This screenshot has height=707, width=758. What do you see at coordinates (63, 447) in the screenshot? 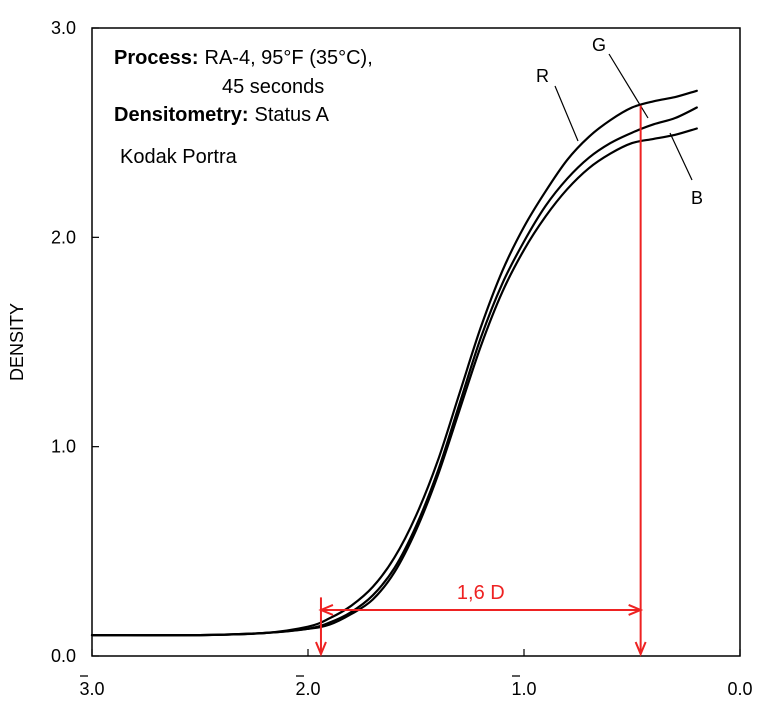
I see `y-tick-label: 1.0` at bounding box center [63, 447].